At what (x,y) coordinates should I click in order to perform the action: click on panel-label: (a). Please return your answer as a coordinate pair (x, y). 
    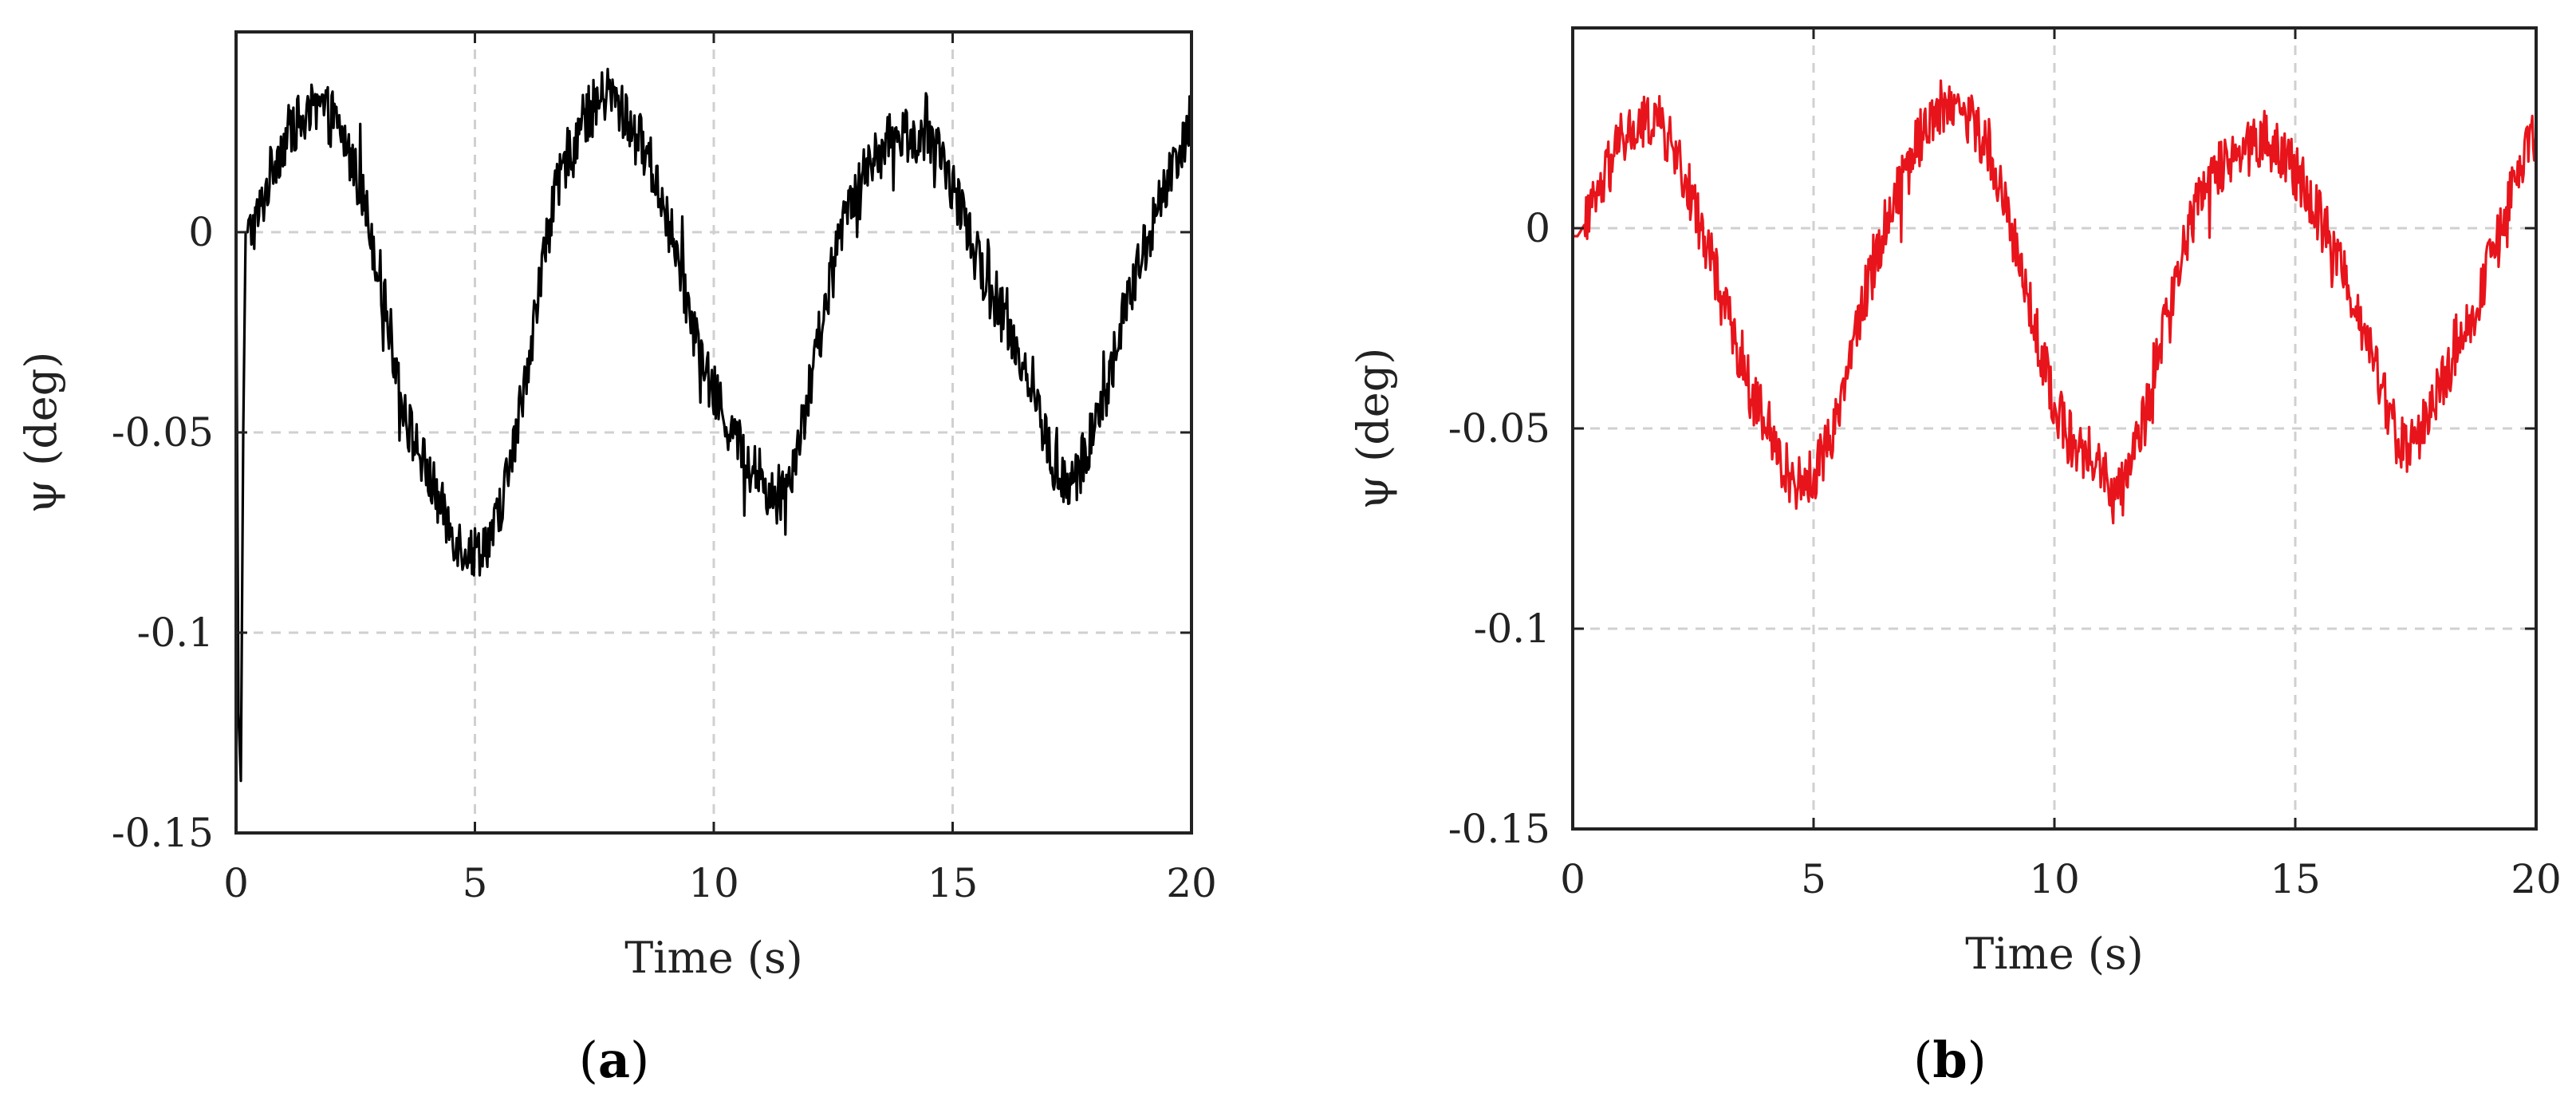
    Looking at the image, I should click on (614, 1060).